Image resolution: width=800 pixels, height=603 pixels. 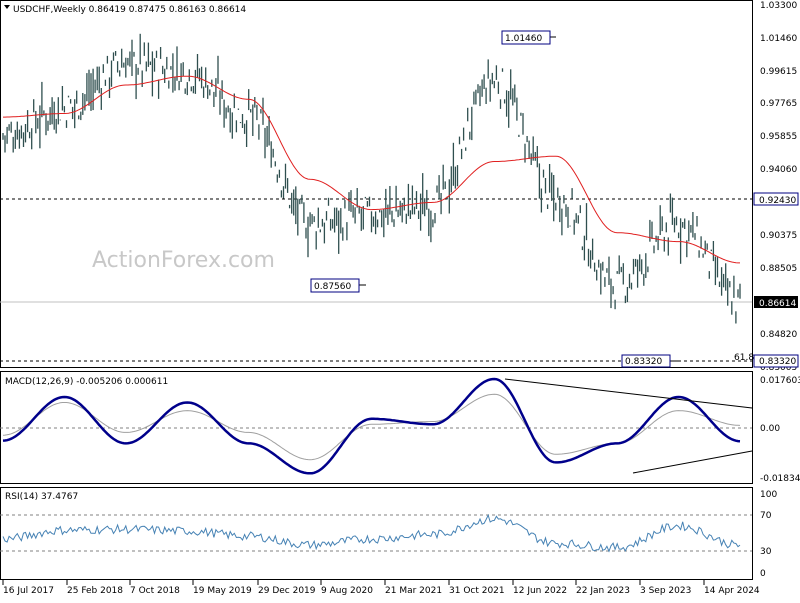 I want to click on support-price-box, so click(x=776, y=361).